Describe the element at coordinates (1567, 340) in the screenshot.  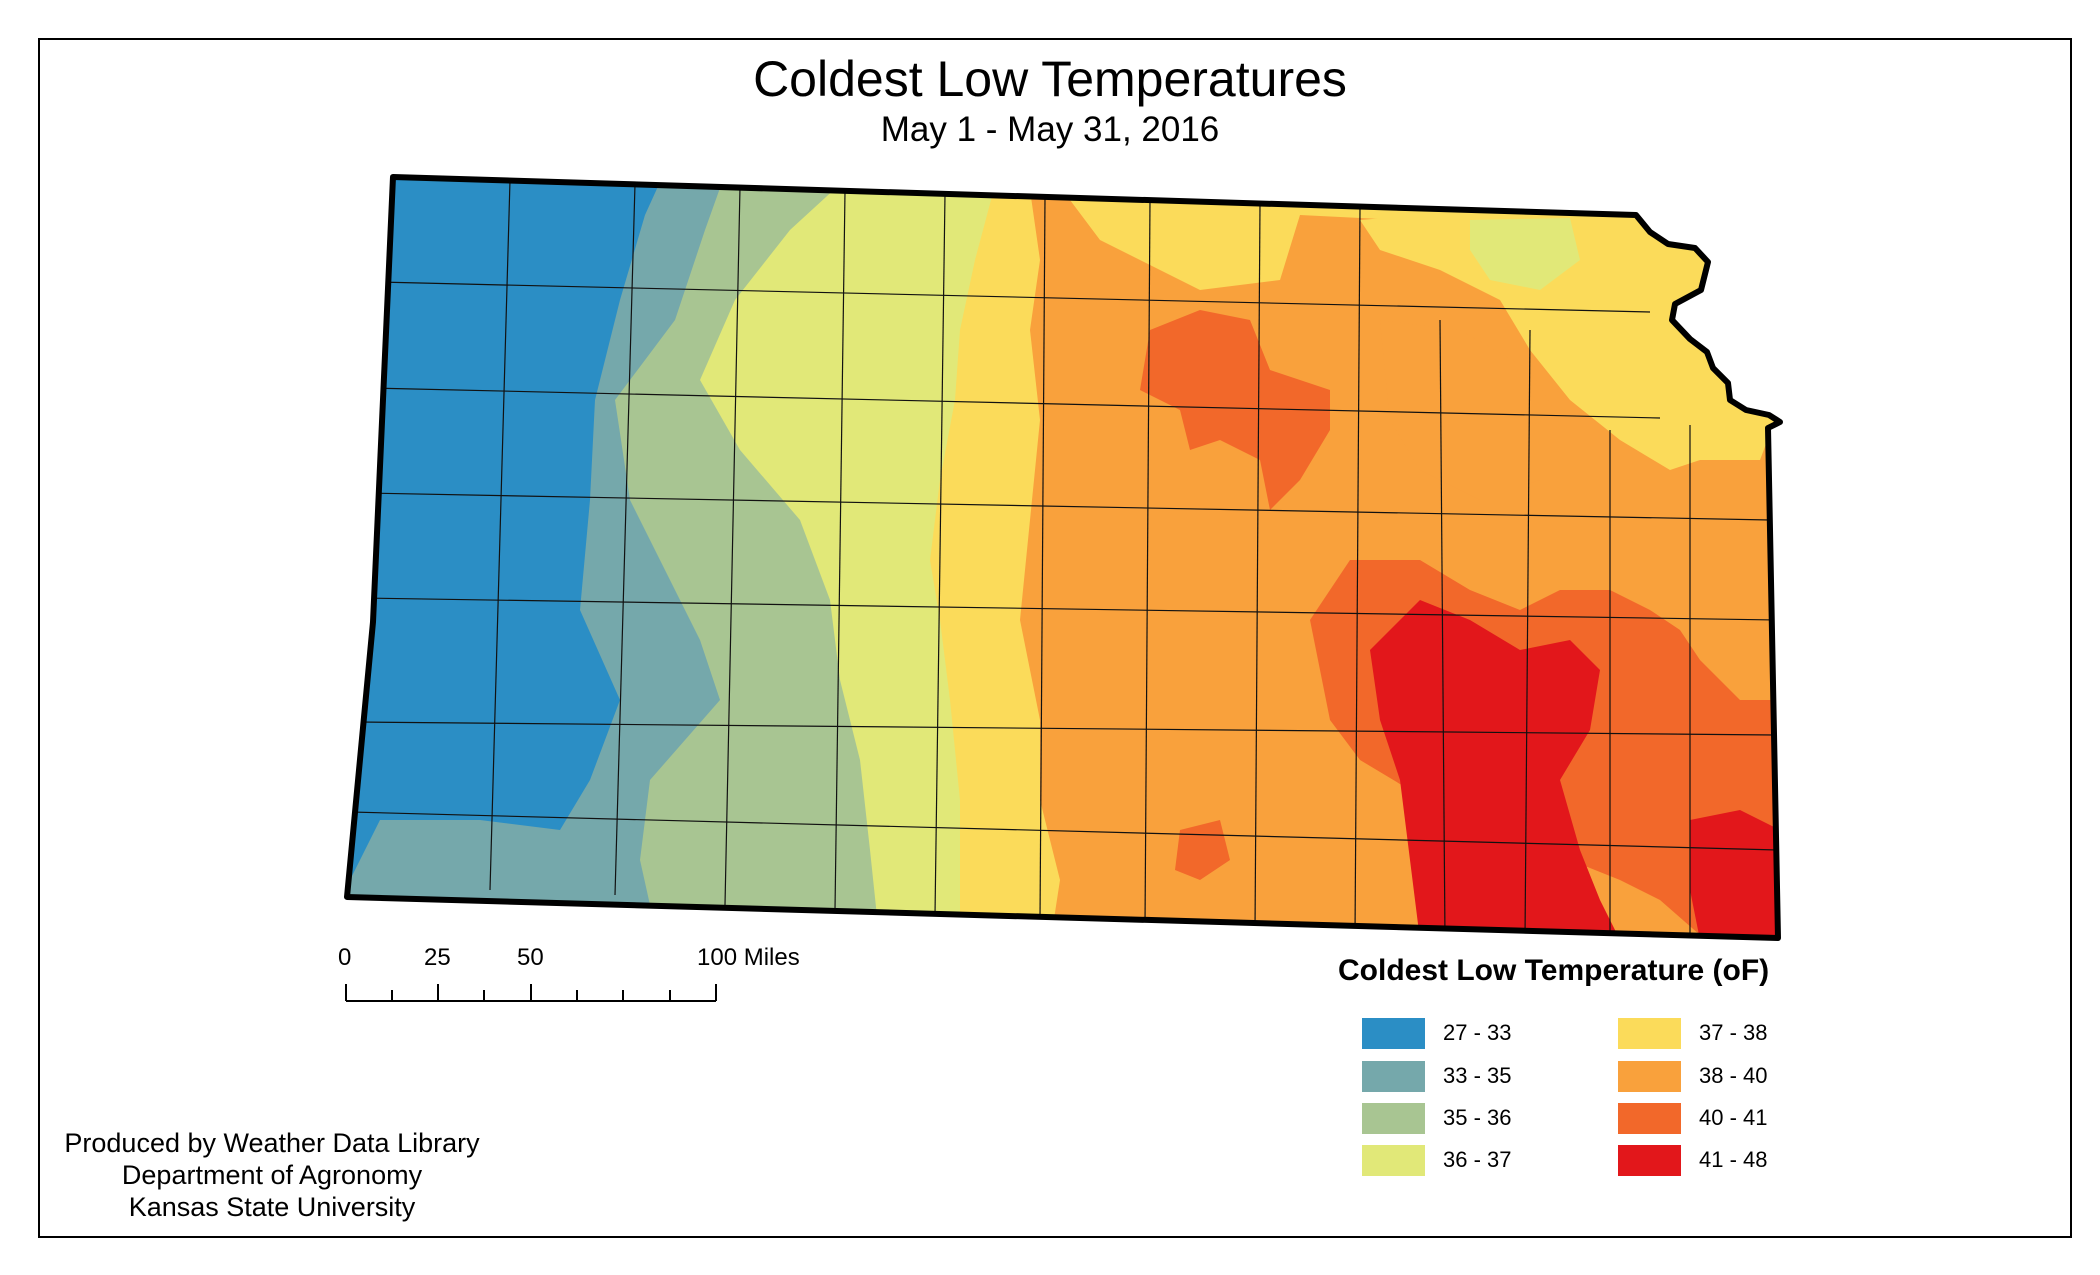
I see `zone-37-38-ne` at that location.